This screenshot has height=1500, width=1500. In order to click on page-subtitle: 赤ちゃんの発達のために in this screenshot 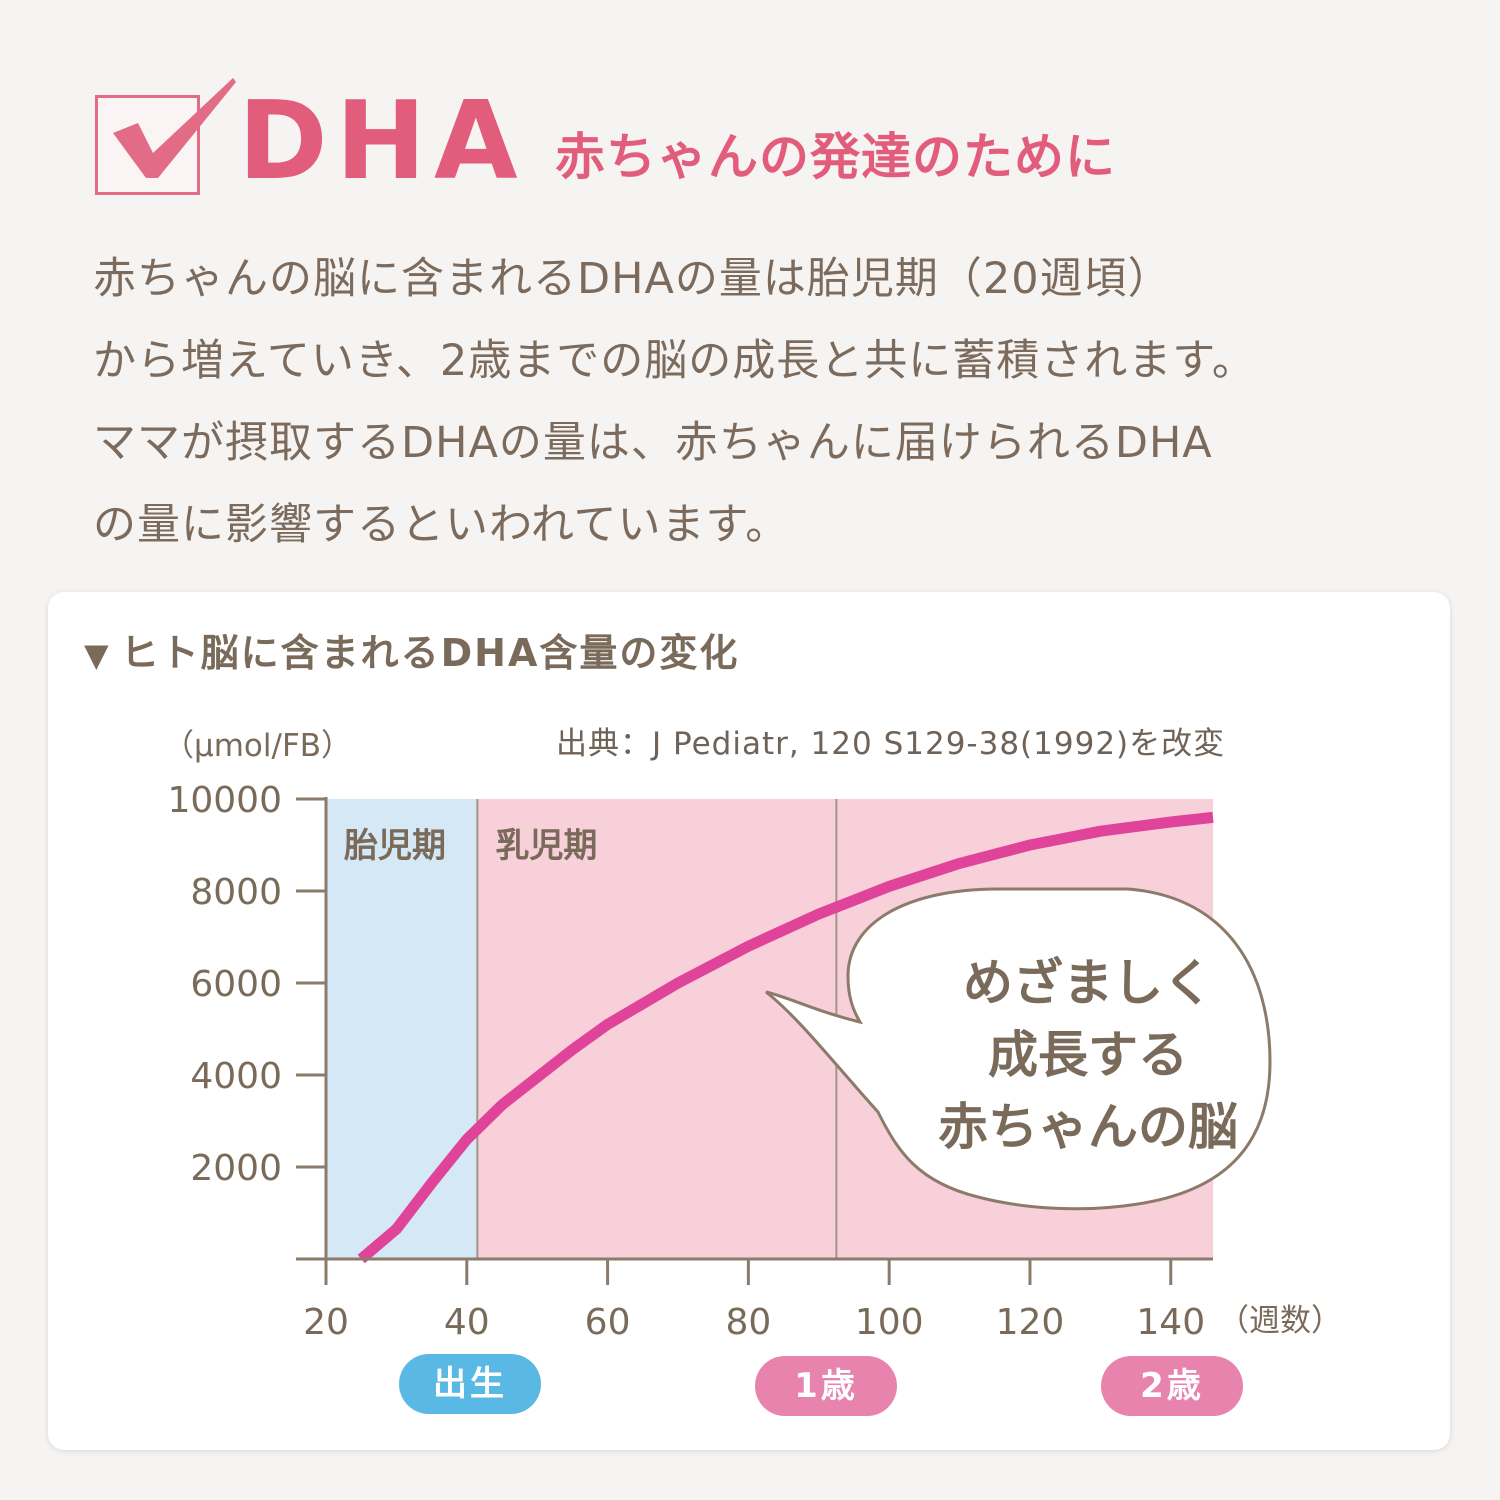, I will do `click(835, 157)`.